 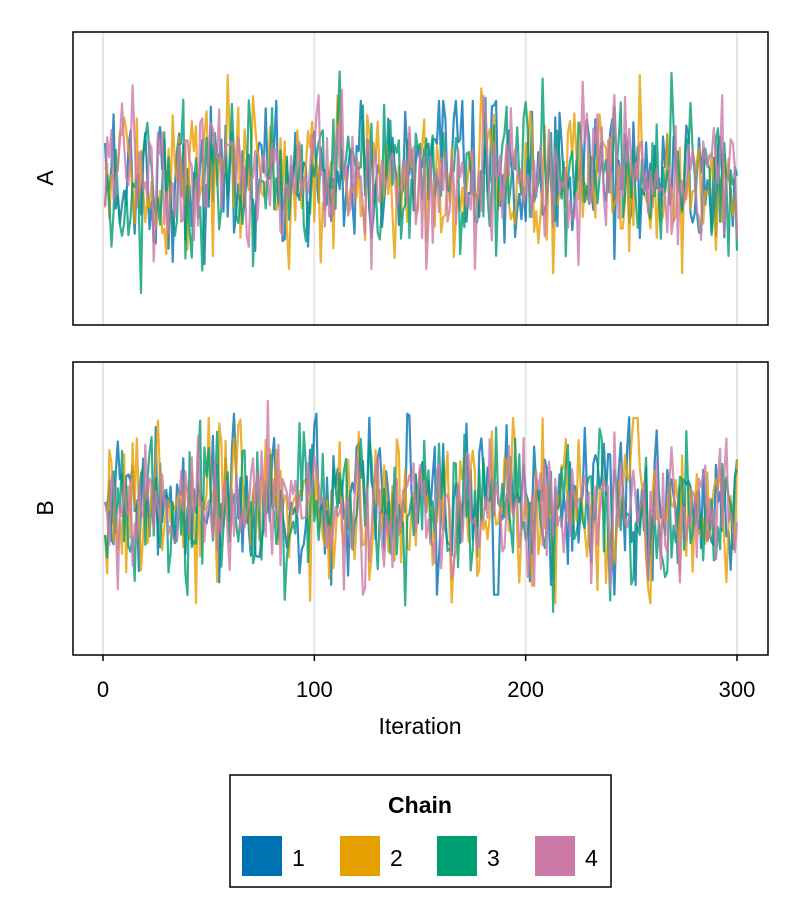 I want to click on legend-title: Chain, so click(x=420, y=805).